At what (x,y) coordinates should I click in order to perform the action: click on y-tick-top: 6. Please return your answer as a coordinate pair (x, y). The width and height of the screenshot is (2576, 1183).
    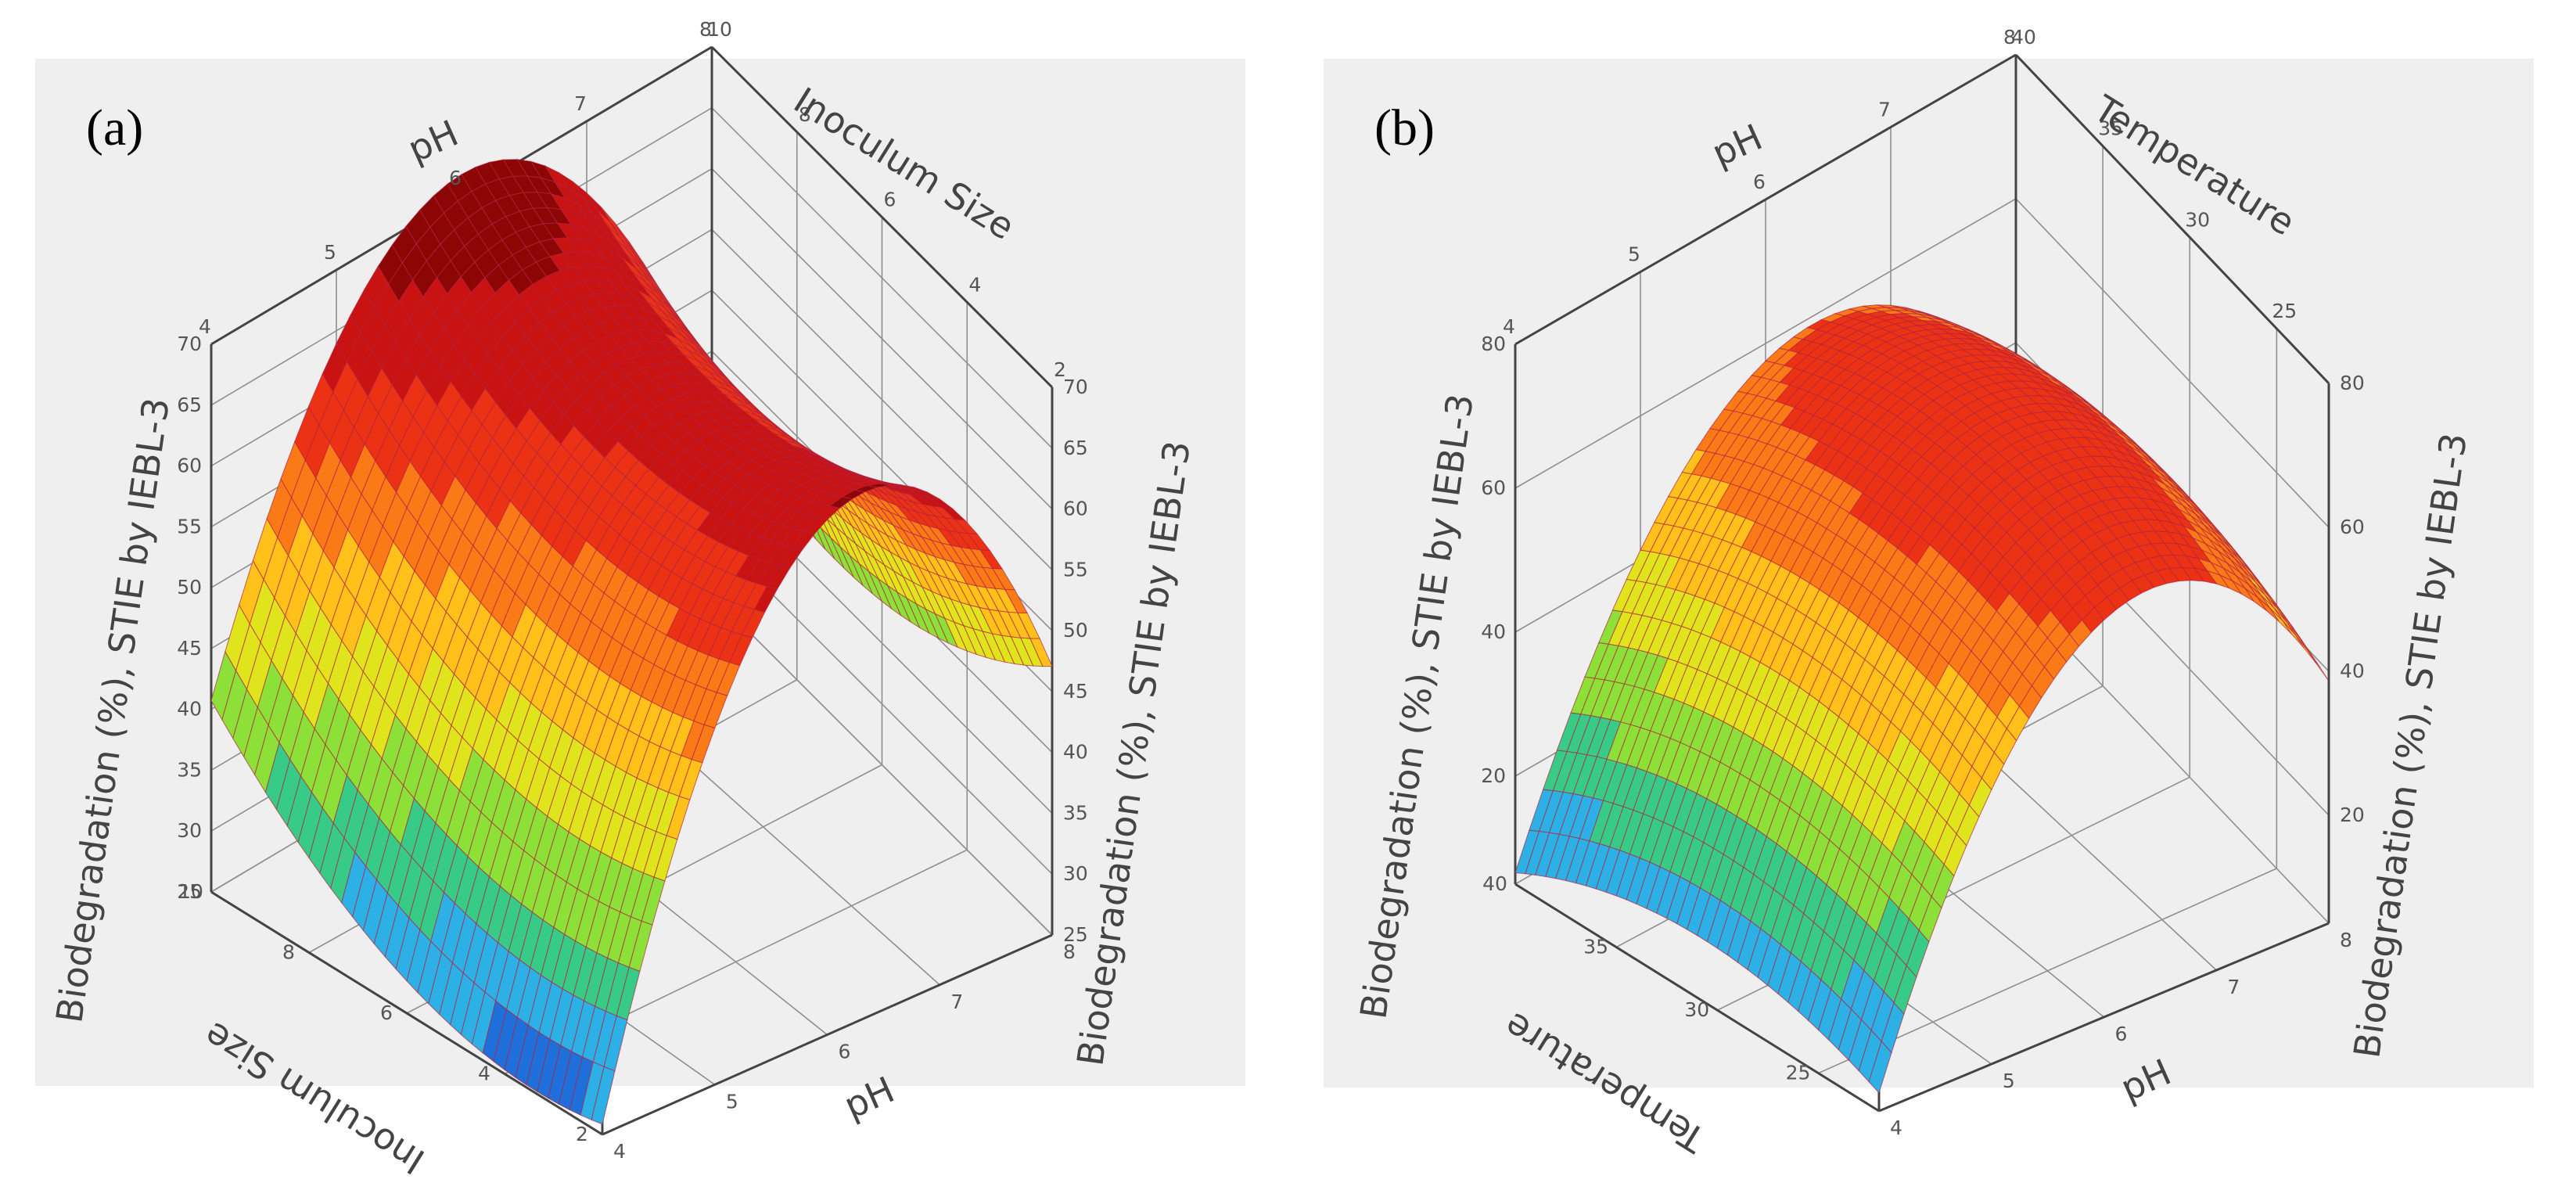
    Looking at the image, I should click on (890, 200).